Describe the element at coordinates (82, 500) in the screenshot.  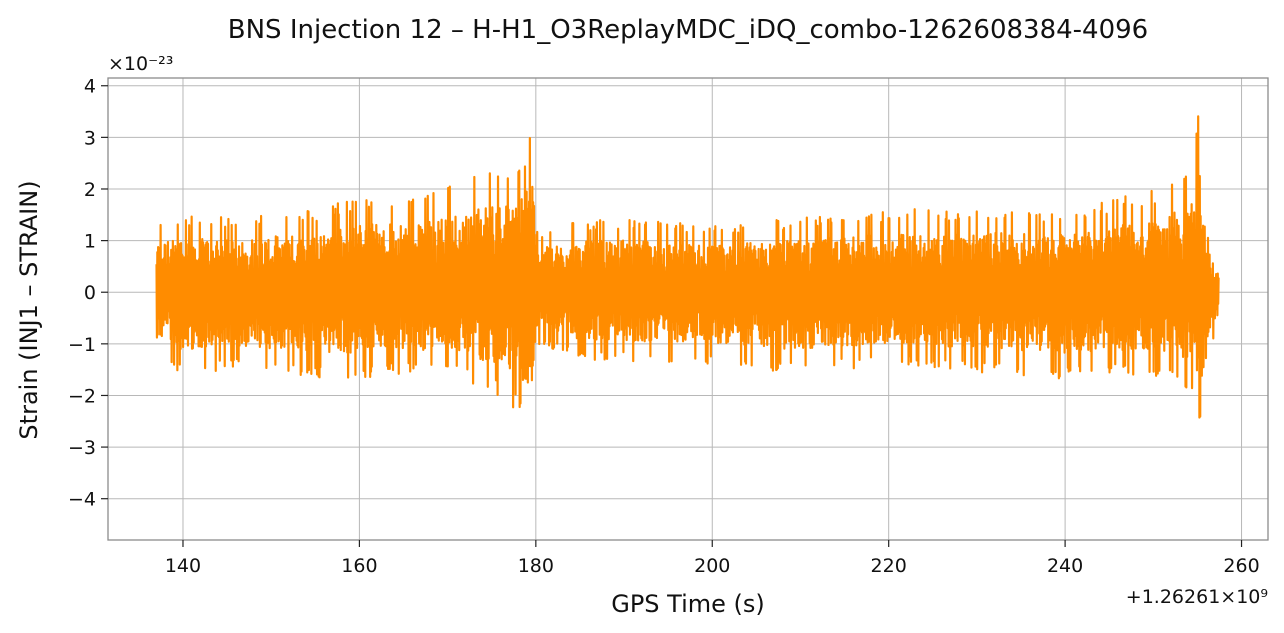
I see `y-tick-label: −4` at that location.